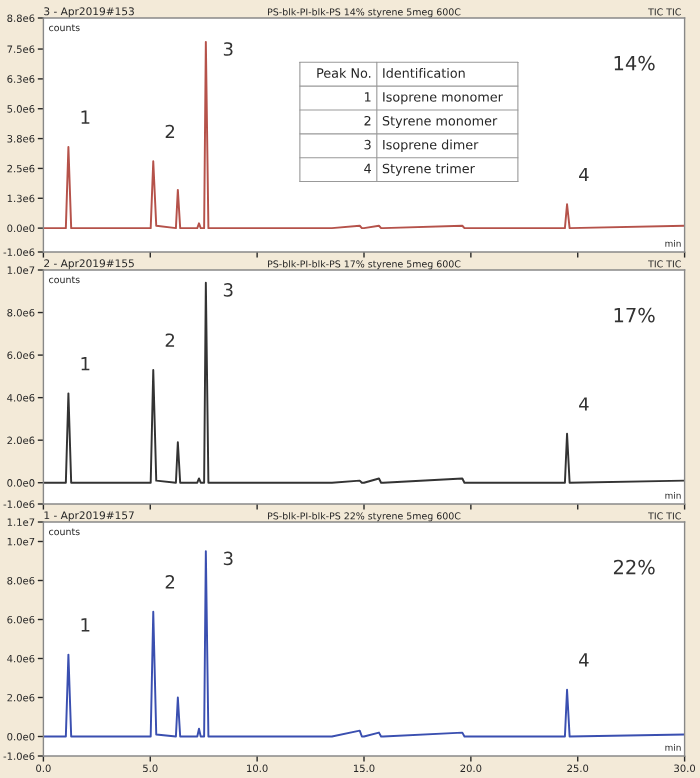 The height and width of the screenshot is (778, 700). What do you see at coordinates (634, 567) in the screenshot?
I see `annotation: 22%` at bounding box center [634, 567].